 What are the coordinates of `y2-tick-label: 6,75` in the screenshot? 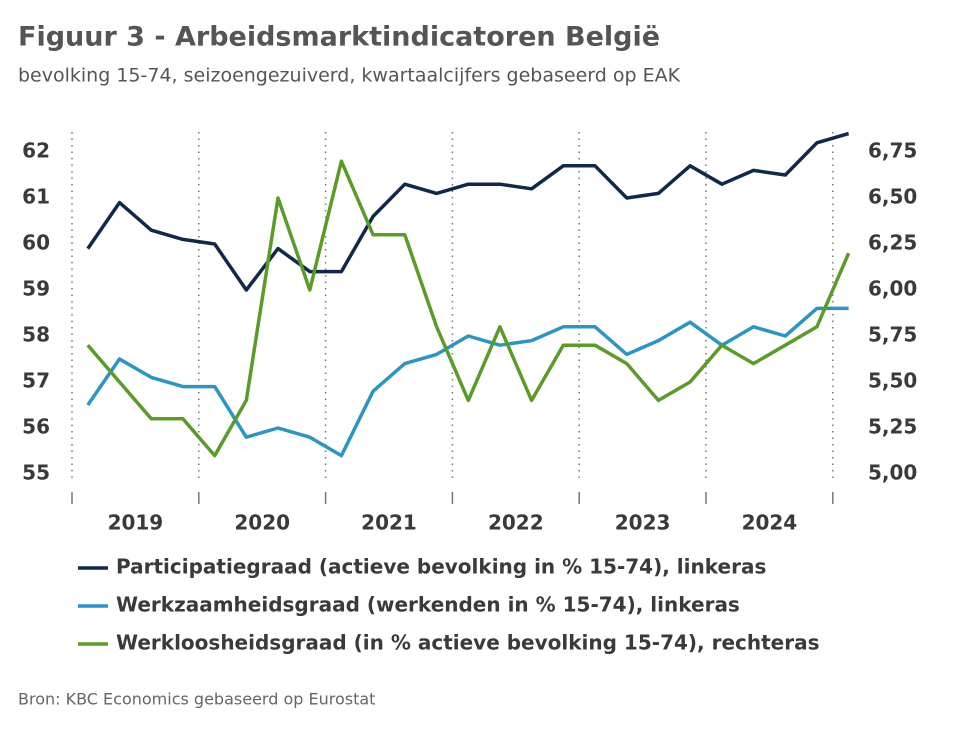 It's located at (892, 151).